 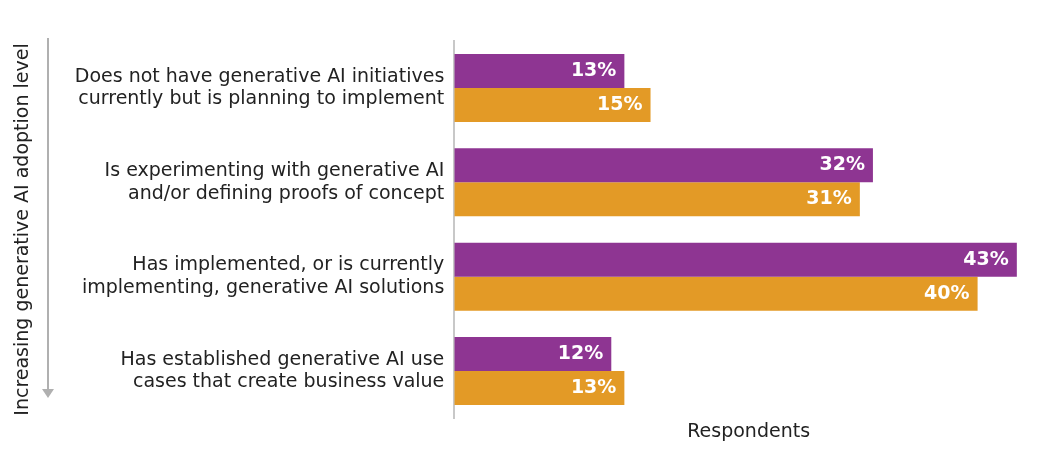 What do you see at coordinates (580, 351) in the screenshot?
I see `data-label: 12%` at bounding box center [580, 351].